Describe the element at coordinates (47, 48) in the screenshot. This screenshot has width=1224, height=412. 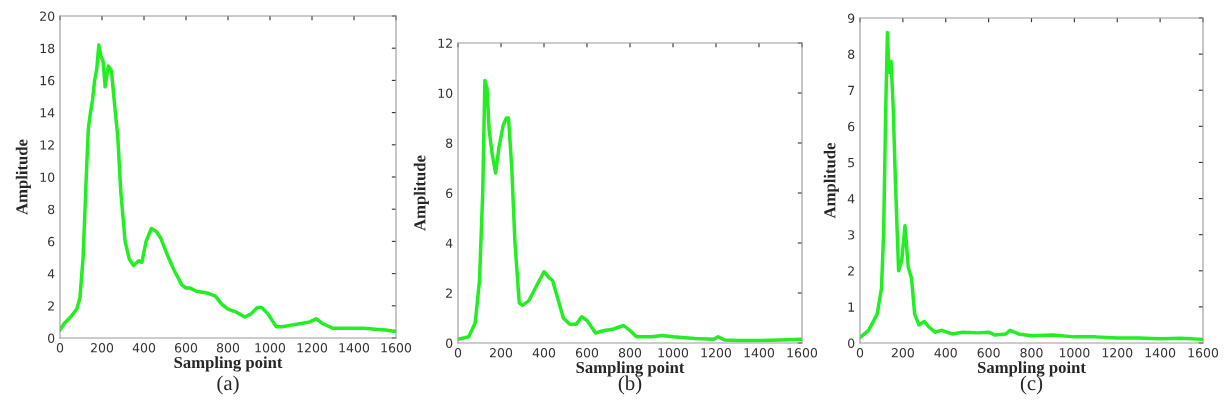
I see `y-tick-label: 18` at that location.